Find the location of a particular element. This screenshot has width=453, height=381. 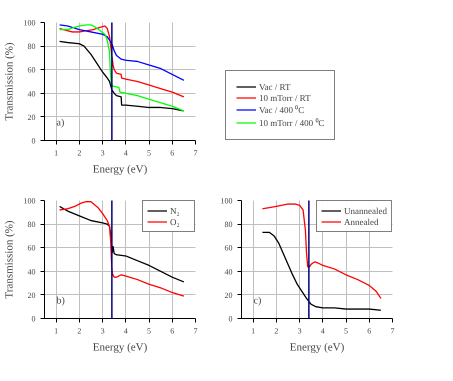

legend-label: O₂ is located at coordinates (175, 221).